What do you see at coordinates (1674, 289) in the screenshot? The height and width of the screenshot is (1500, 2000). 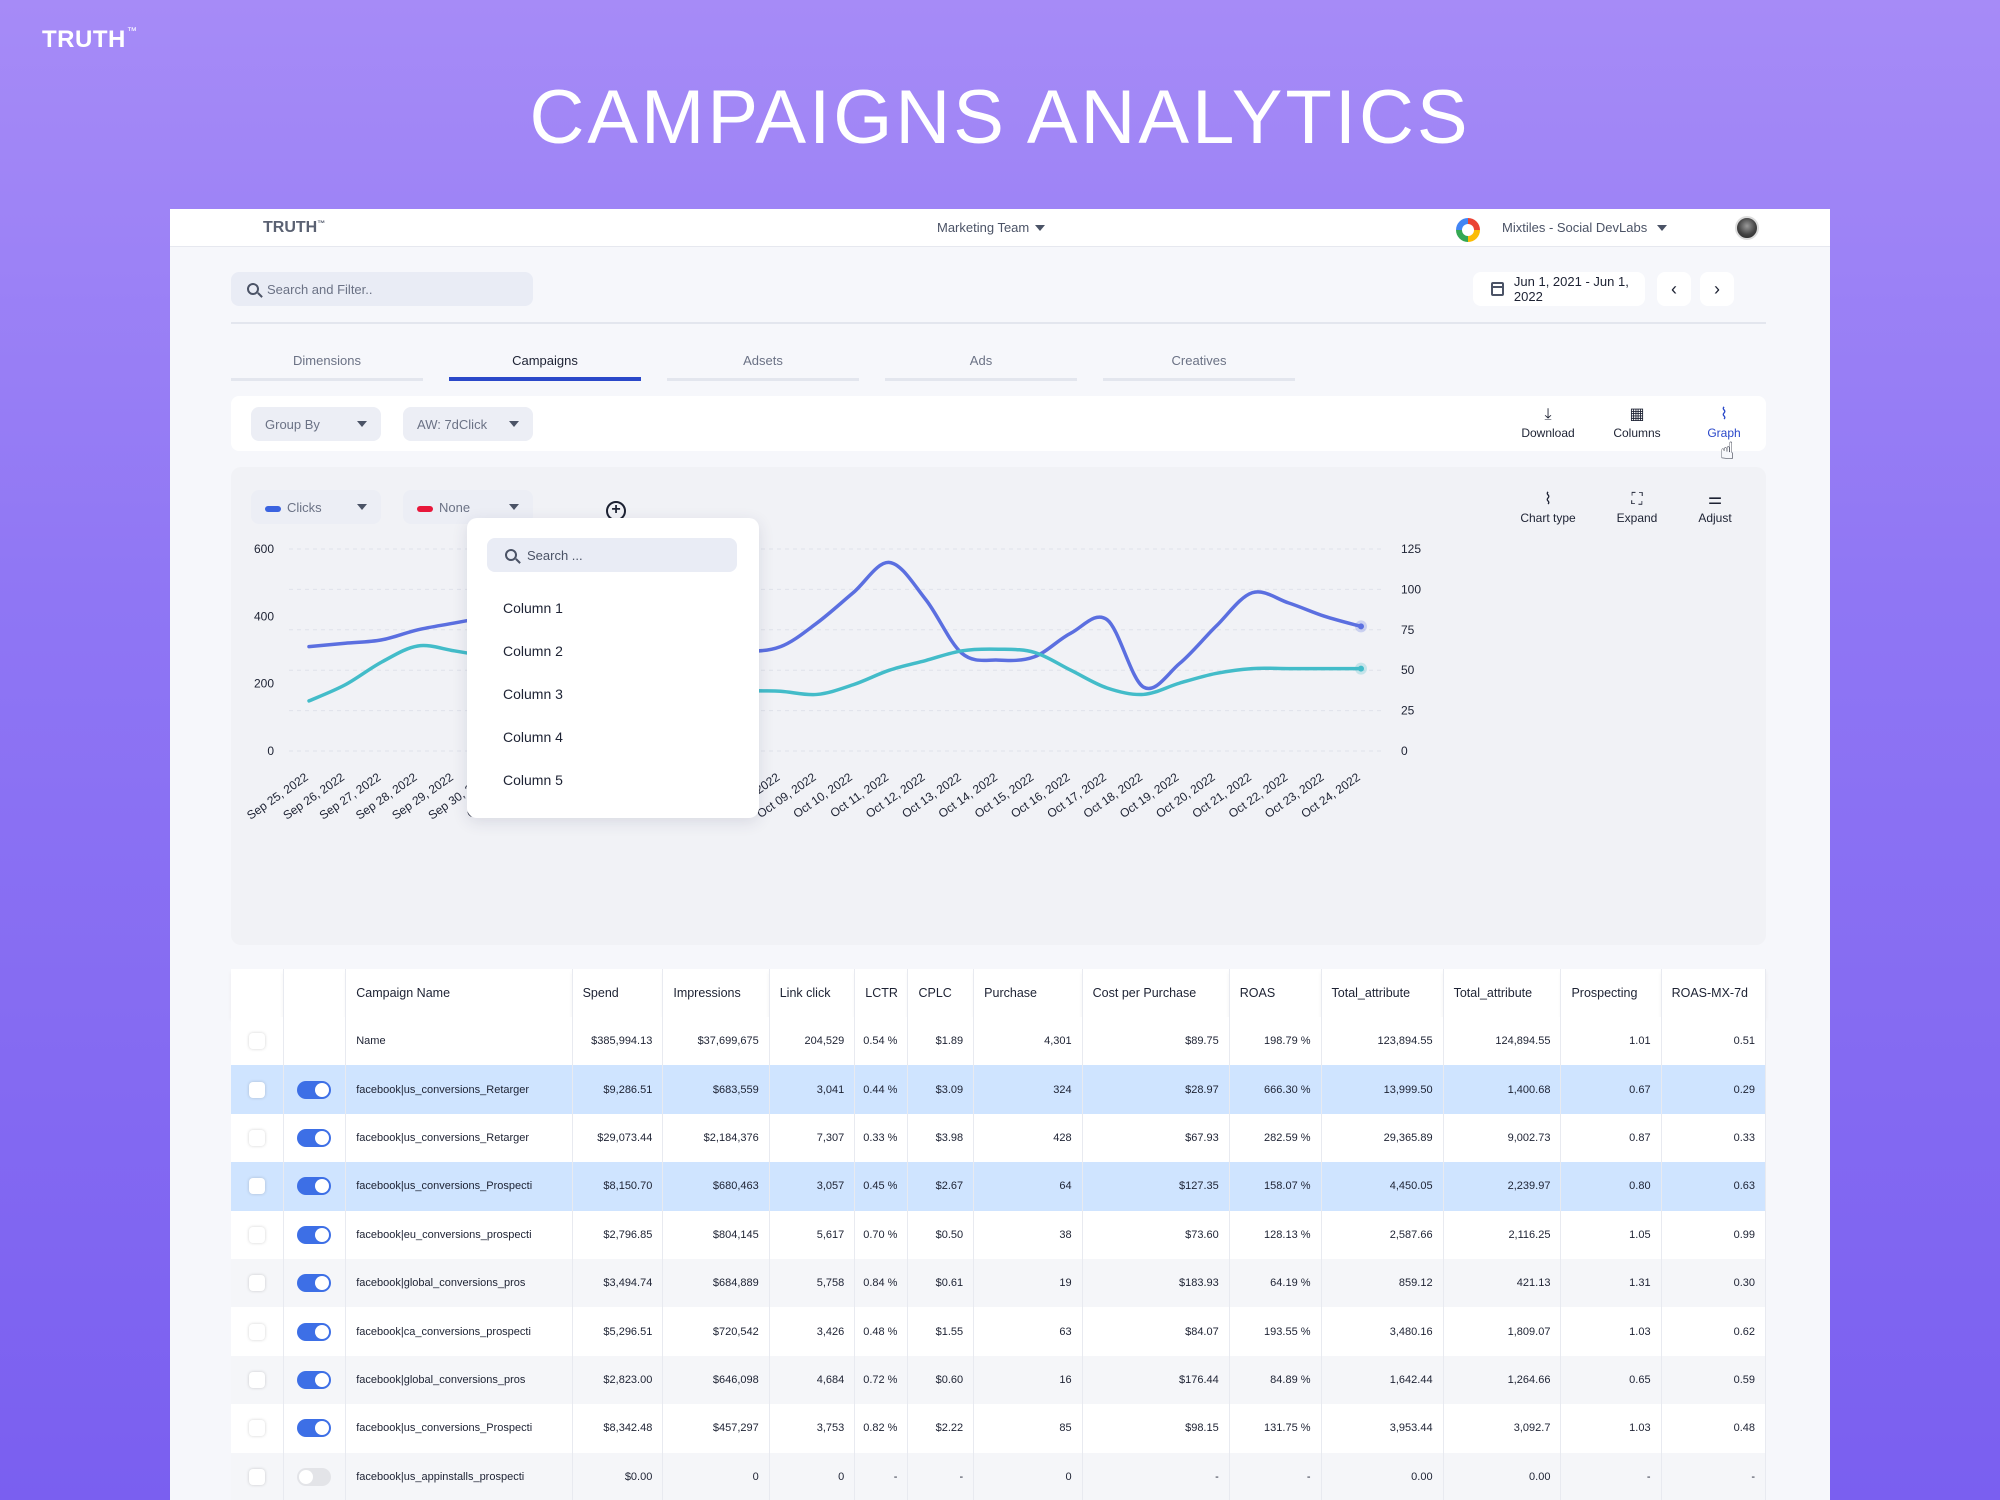 I see `prev-date-button: ‹` at bounding box center [1674, 289].